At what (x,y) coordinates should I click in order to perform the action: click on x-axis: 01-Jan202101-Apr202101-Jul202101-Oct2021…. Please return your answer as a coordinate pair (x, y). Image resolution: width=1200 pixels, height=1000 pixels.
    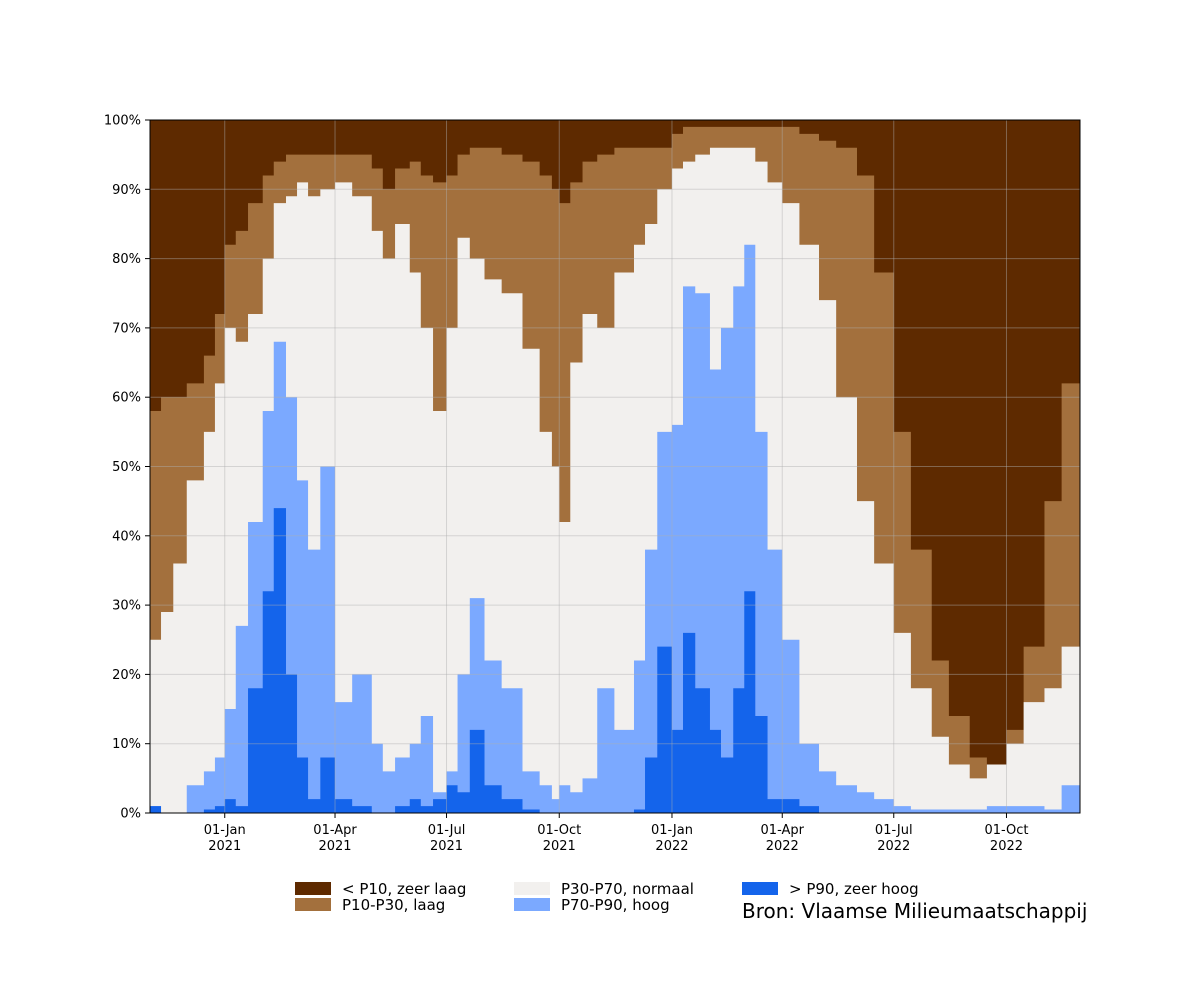
    Looking at the image, I should click on (616, 833).